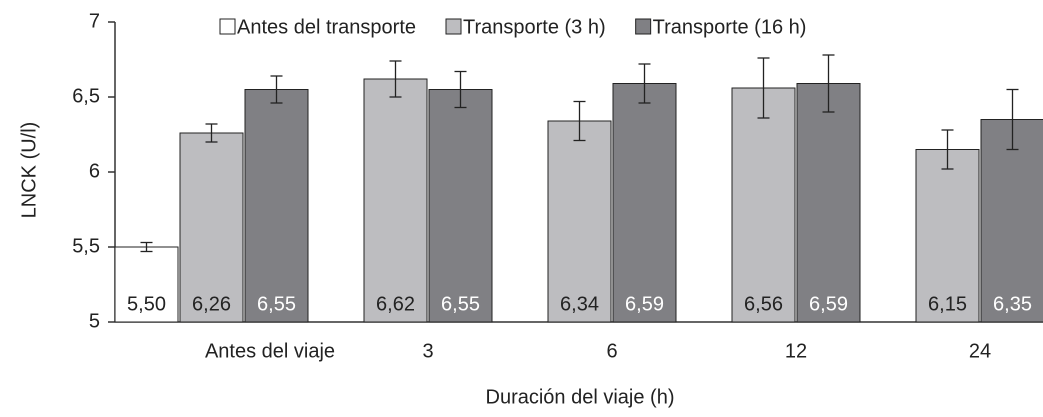  Describe the element at coordinates (94, 21) in the screenshot. I see `y-tick-label: 7` at that location.